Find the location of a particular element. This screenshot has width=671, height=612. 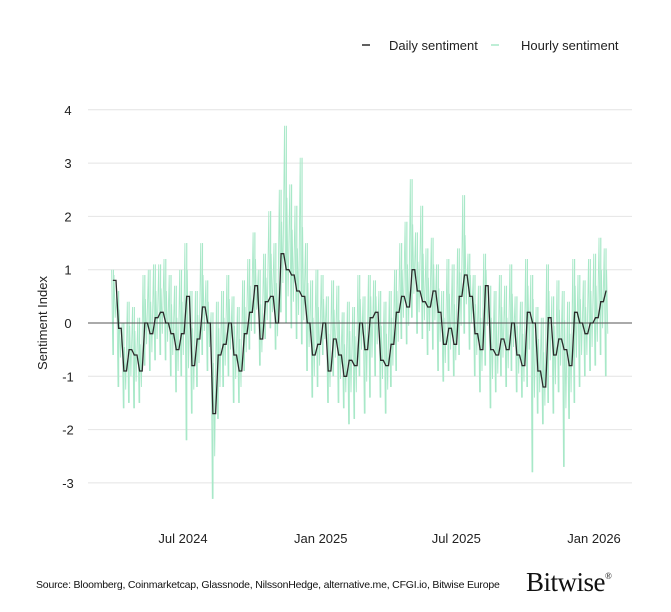

y-tick-label: 1 is located at coordinates (67, 270).